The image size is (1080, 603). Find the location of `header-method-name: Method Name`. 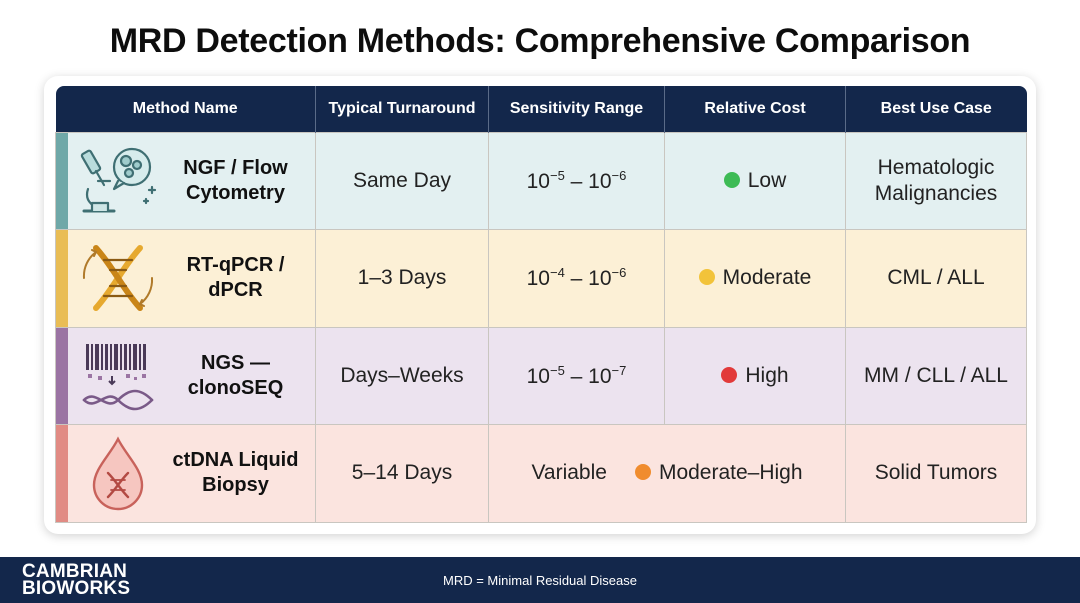

header-method-name: Method Name is located at coordinates (185, 109).